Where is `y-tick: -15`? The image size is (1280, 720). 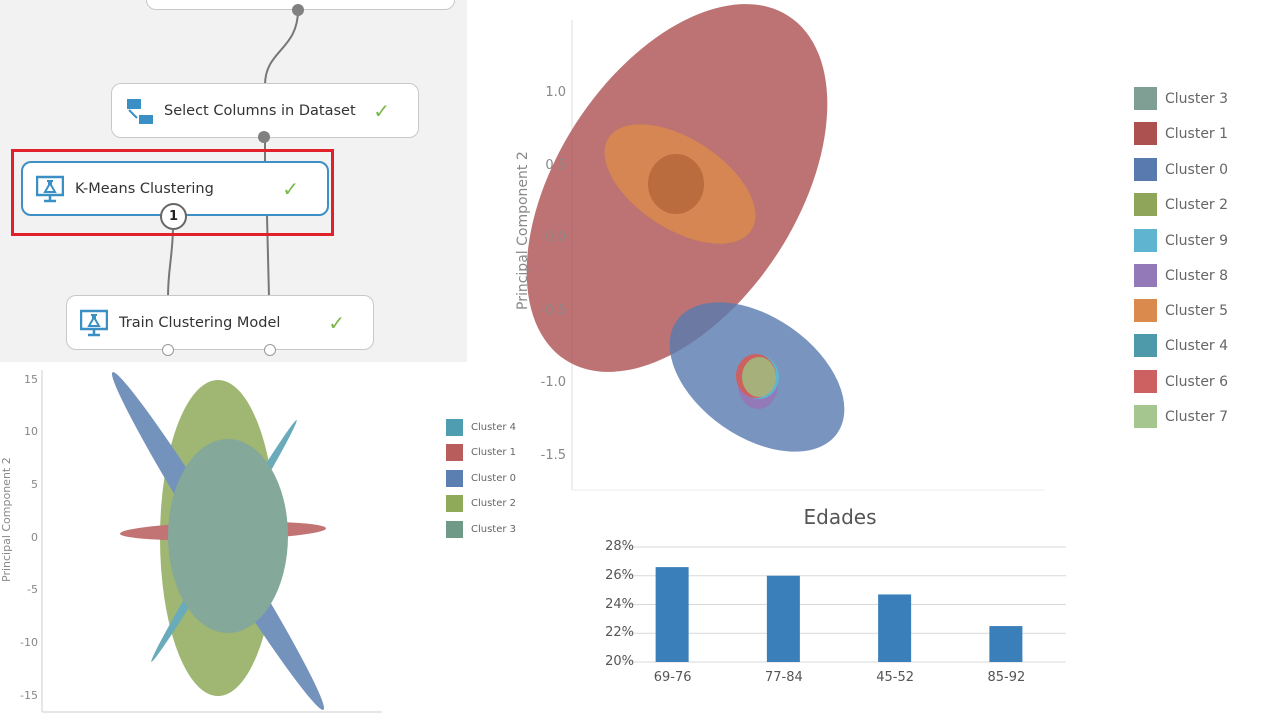 y-tick: -15 is located at coordinates (29, 695).